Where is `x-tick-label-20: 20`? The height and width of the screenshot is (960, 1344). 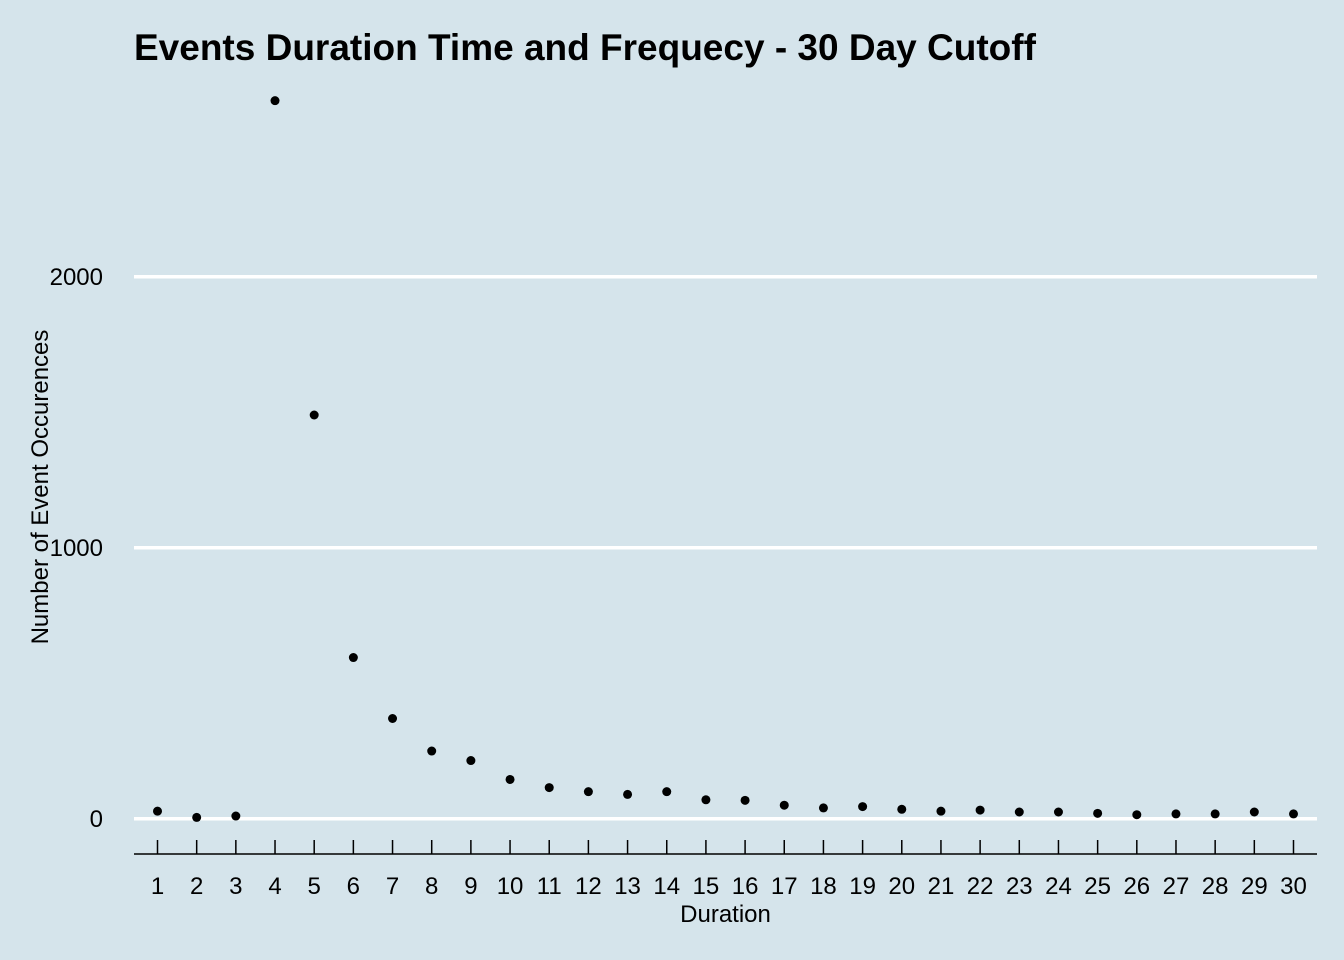
x-tick-label-20: 20 is located at coordinates (901, 886).